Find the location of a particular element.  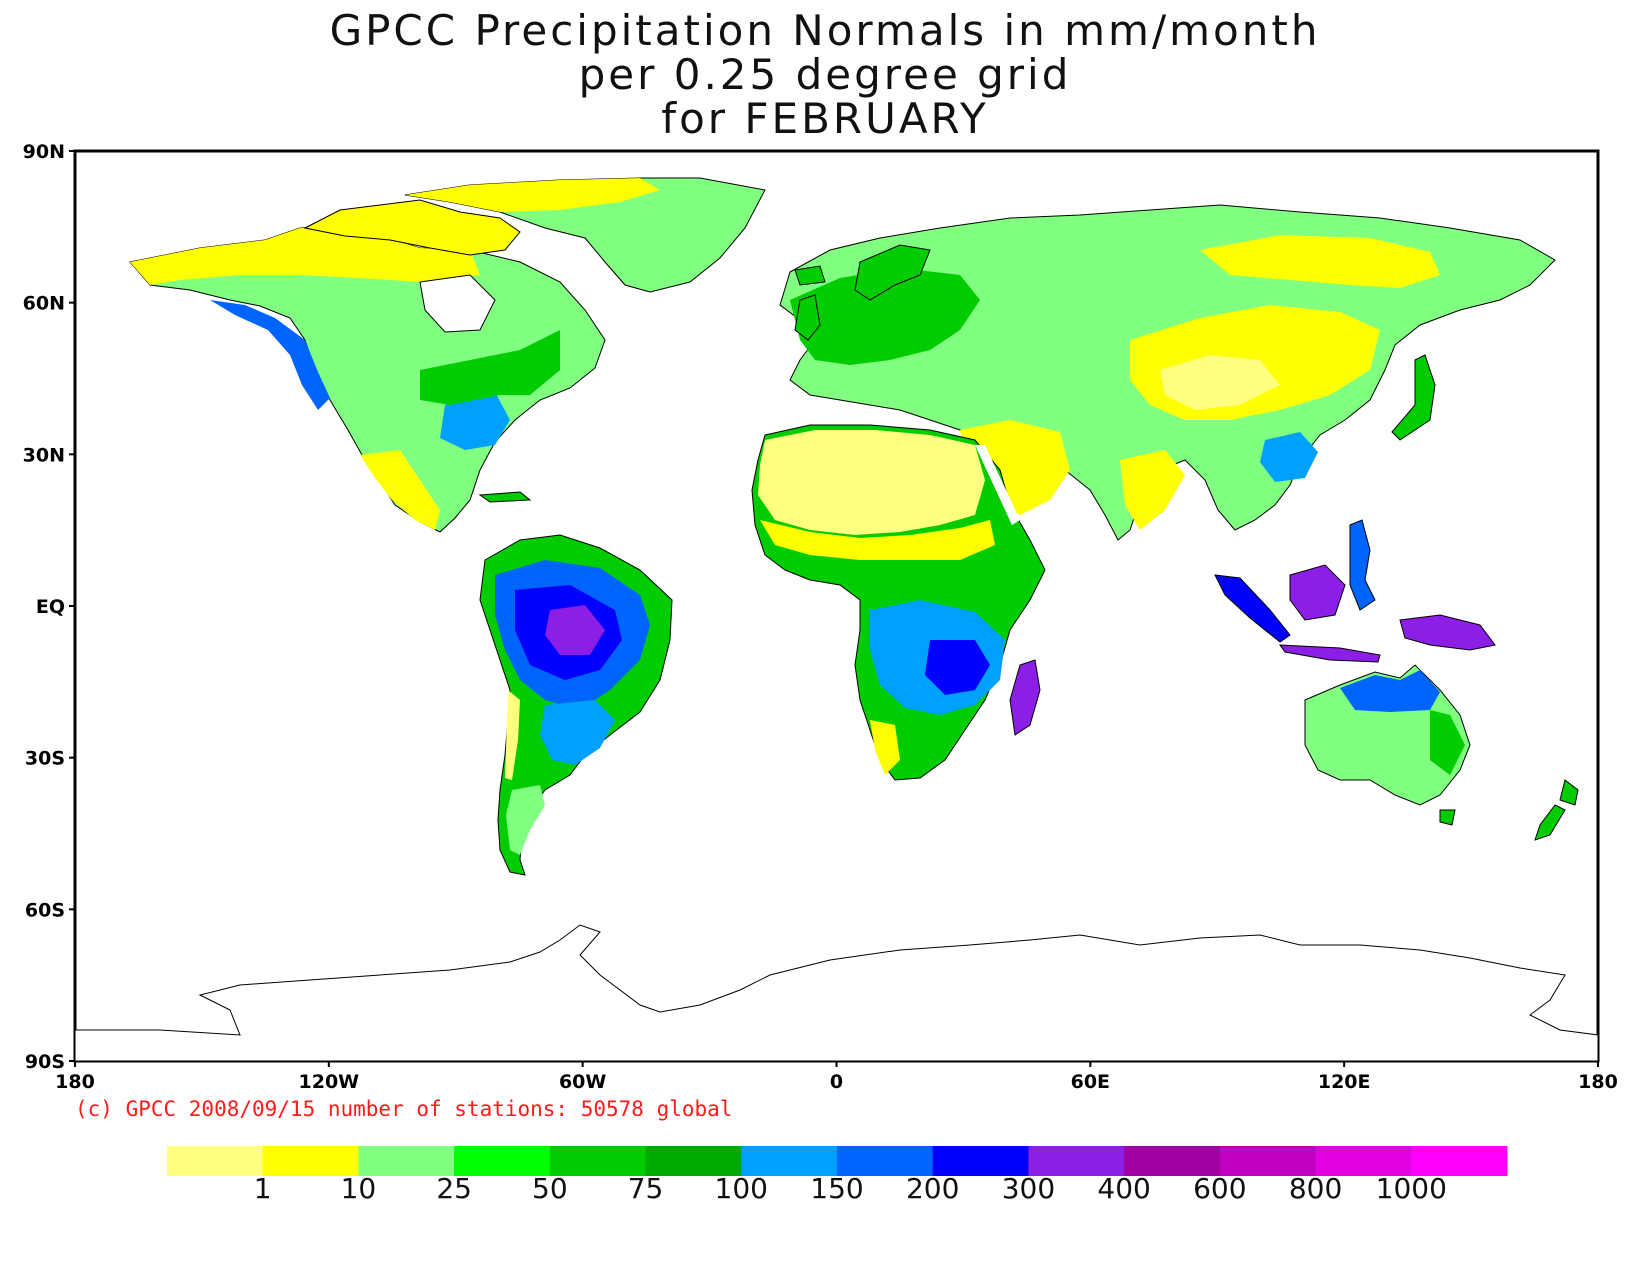

y-tick-label: 60N is located at coordinates (44, 304).